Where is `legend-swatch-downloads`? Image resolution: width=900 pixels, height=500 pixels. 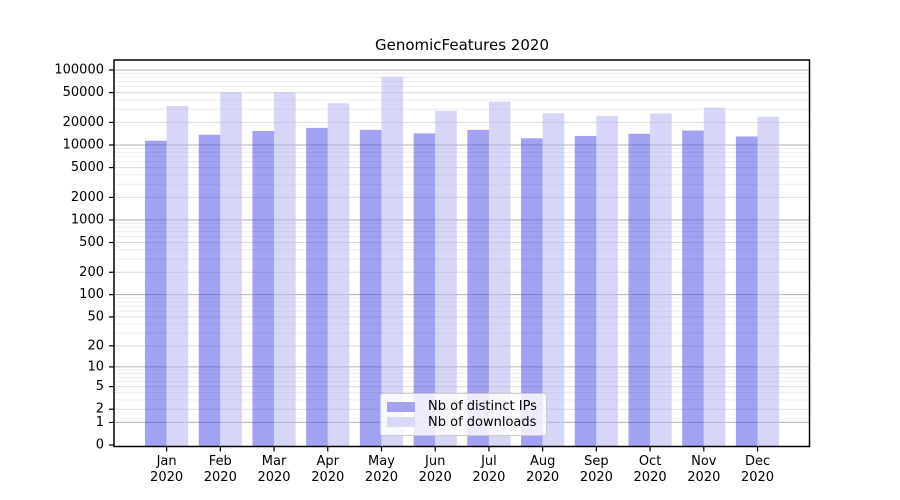 legend-swatch-downloads is located at coordinates (401, 422).